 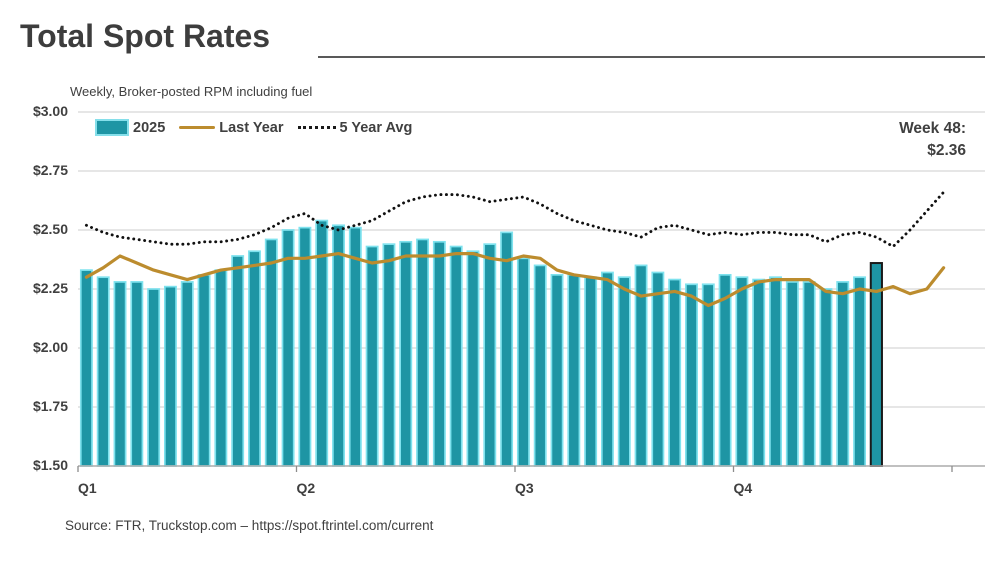 I want to click on last-year-line, so click(x=515, y=280).